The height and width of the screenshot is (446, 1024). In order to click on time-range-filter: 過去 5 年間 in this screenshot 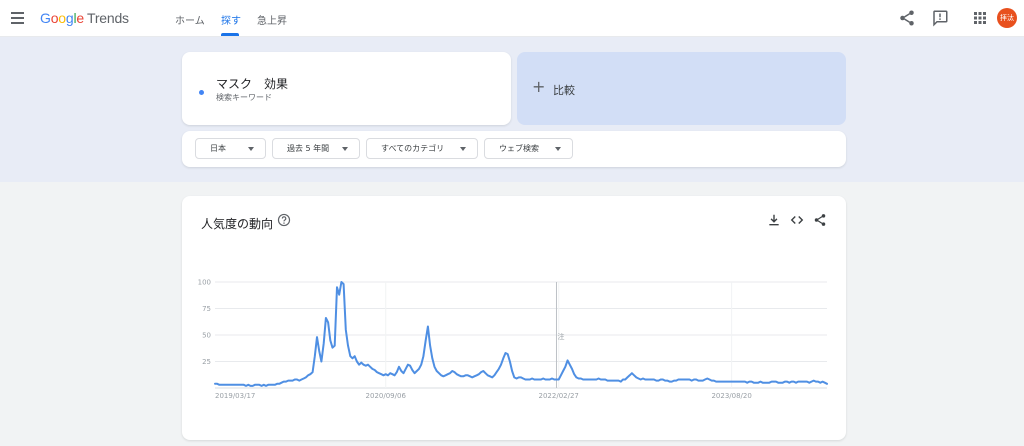, I will do `click(316, 148)`.